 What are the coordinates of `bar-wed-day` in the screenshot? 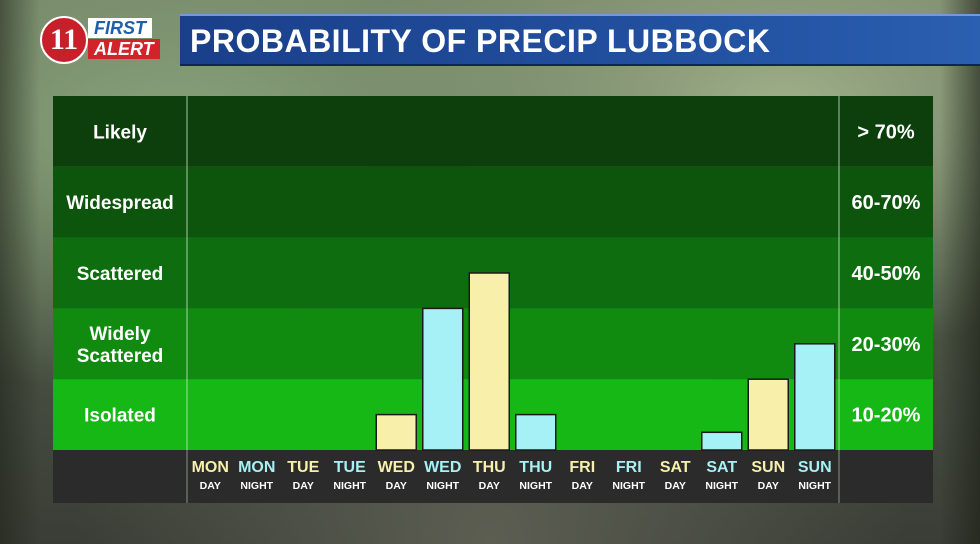 It's located at (396, 432).